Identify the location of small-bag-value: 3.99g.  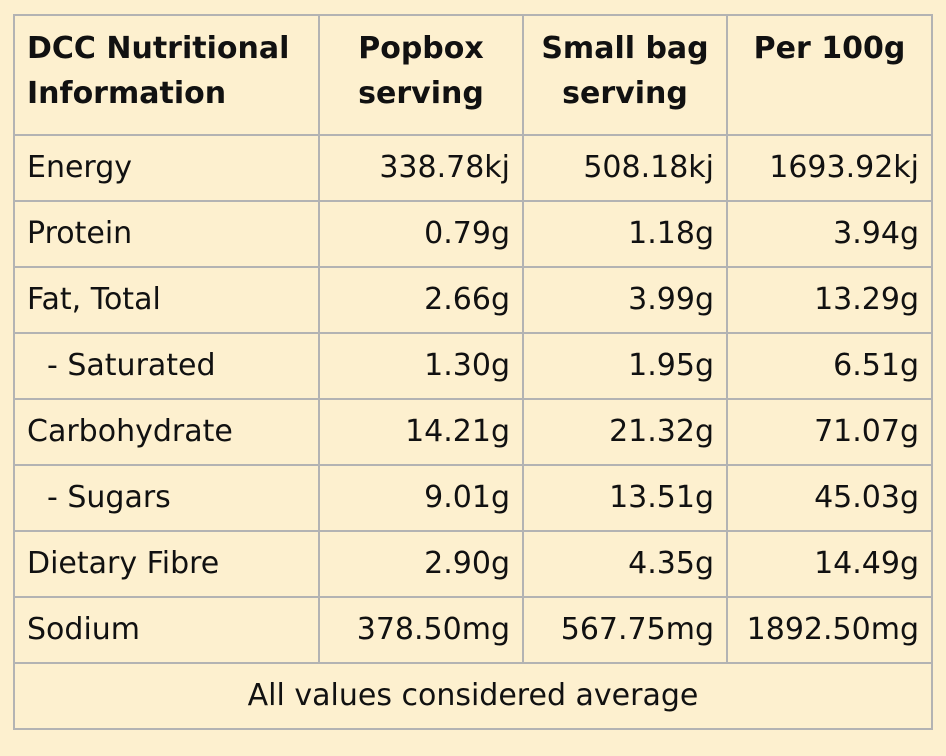
(625, 300).